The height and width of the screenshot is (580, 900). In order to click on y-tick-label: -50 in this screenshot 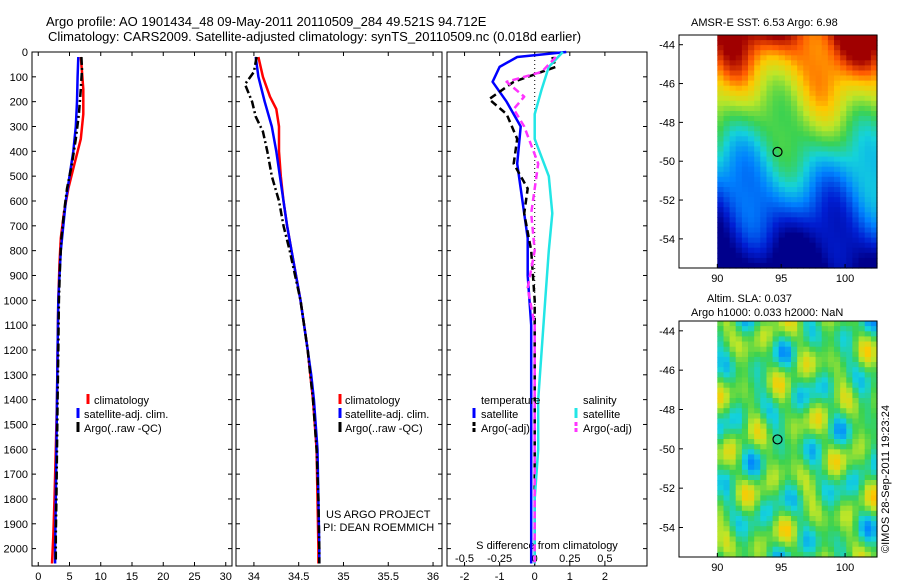, I will do `click(667, 162)`.